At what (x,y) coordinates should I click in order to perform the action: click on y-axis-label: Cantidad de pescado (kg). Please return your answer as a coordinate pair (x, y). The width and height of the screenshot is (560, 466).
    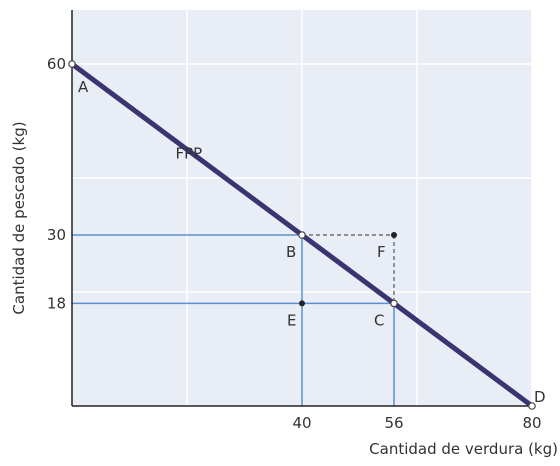
    Looking at the image, I should click on (19, 217).